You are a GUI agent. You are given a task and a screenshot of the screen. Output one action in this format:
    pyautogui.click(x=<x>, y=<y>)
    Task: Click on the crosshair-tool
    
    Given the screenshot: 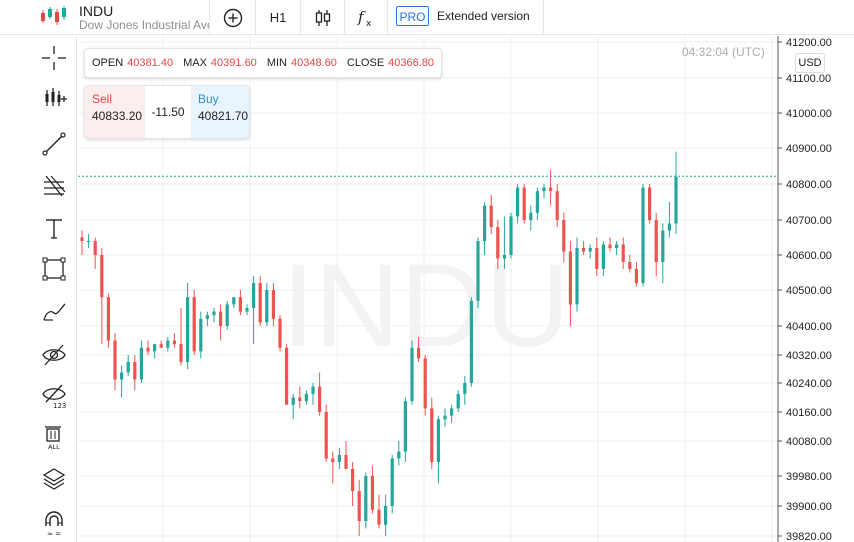 What is the action you would take?
    pyautogui.click(x=54, y=58)
    